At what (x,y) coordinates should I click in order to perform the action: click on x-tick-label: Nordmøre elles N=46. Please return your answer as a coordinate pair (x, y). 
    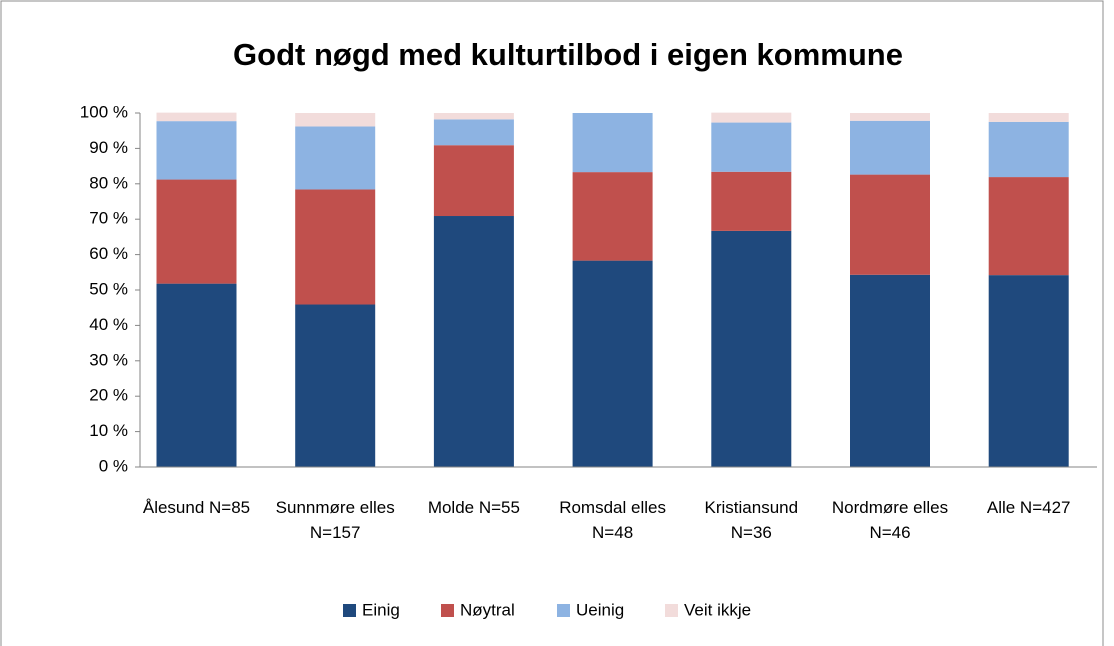
    Looking at the image, I should click on (890, 520).